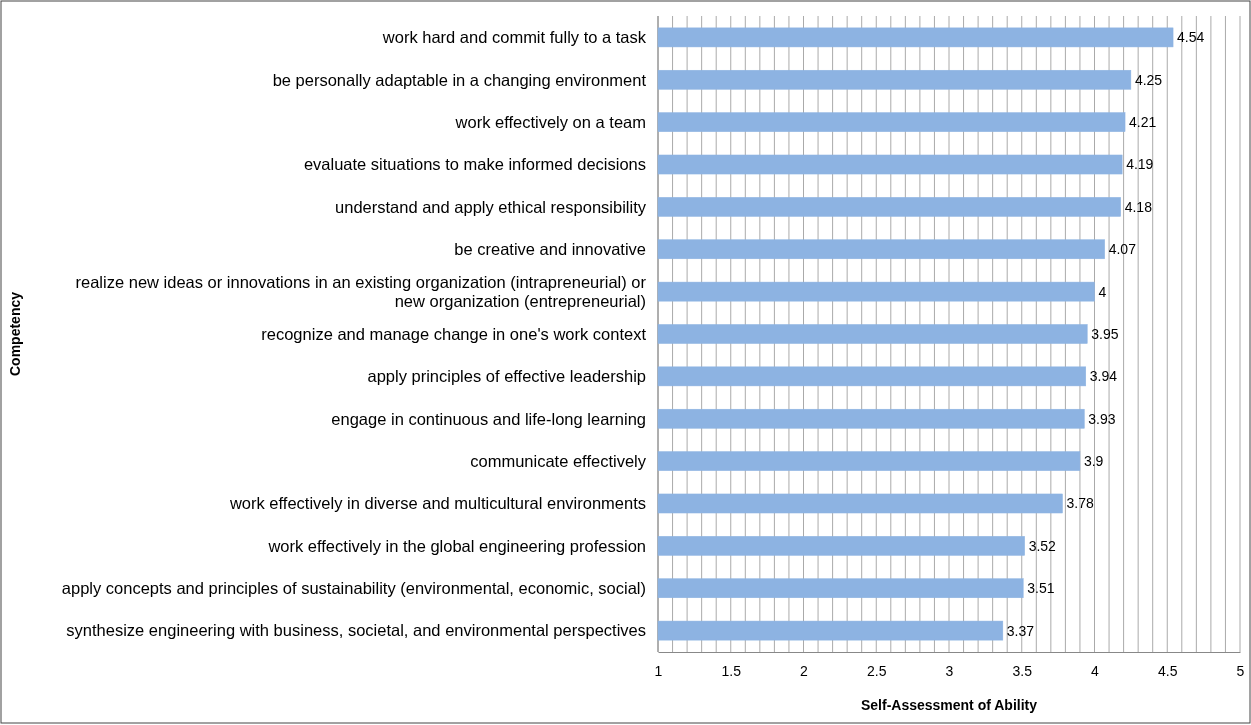 The height and width of the screenshot is (725, 1251). Describe the element at coordinates (361, 291) in the screenshot. I see `y-tick-label: realize new ideas or innovations in an existing organization (intrapreneurial) or new organization (entrepreneurial)` at that location.